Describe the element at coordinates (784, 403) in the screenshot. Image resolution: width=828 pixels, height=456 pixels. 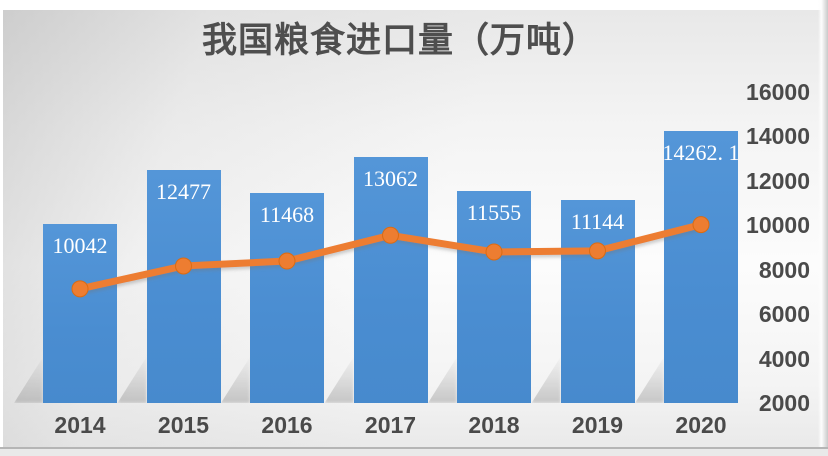
I see `y-tick-label: 2000` at that location.